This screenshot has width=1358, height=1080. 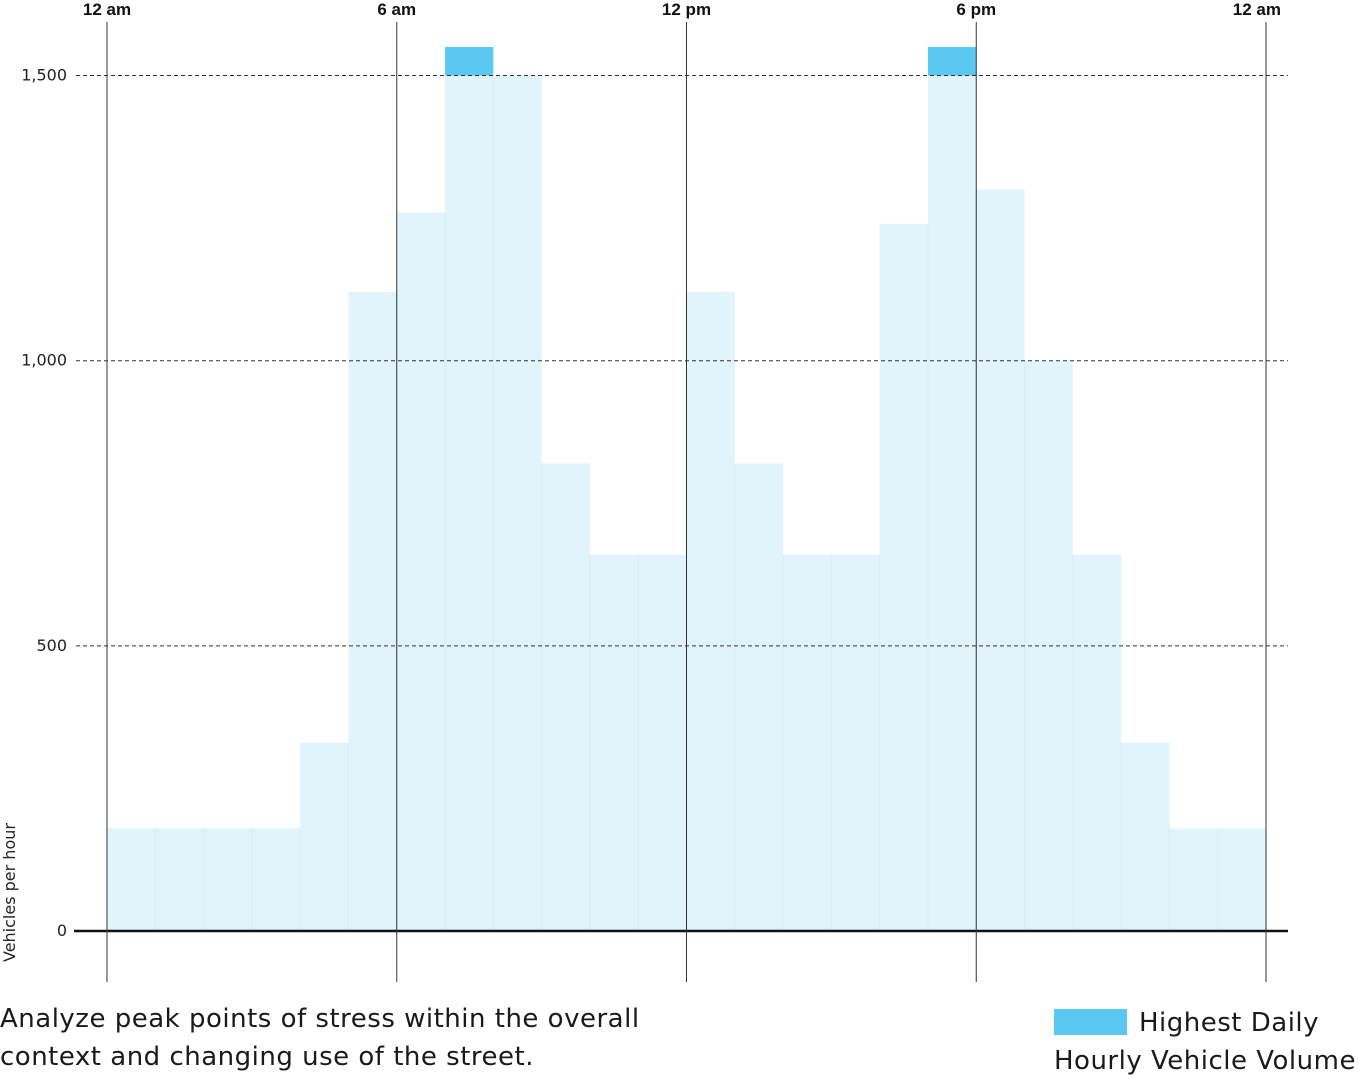 What do you see at coordinates (976, 9) in the screenshot?
I see `x-tick-label: 6 pm` at bounding box center [976, 9].